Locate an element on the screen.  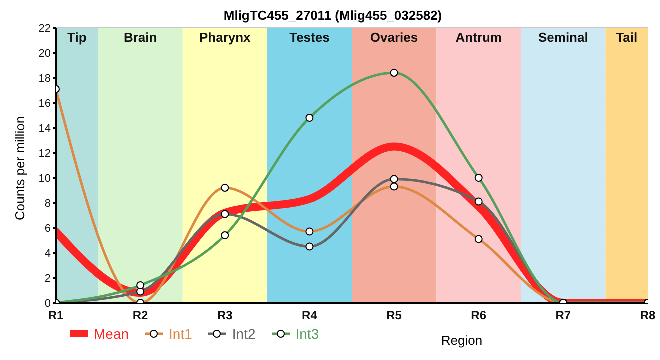
legend-label: Int3 is located at coordinates (308, 334).